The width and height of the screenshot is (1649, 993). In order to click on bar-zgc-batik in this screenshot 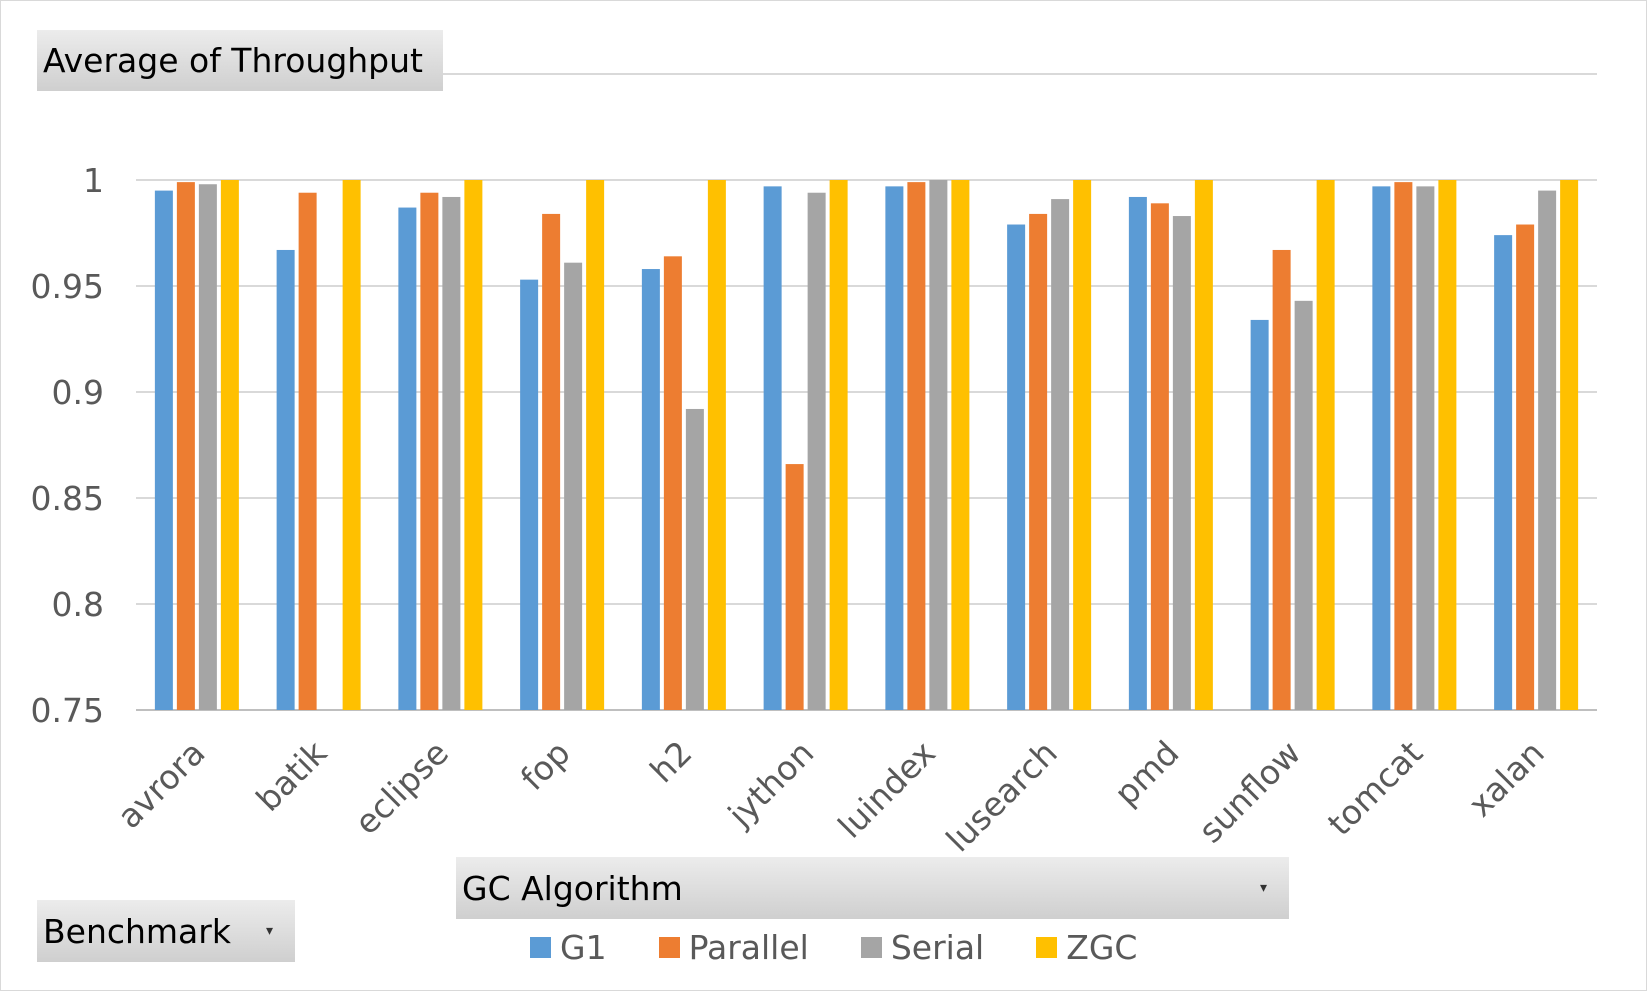, I will do `click(351, 445)`.